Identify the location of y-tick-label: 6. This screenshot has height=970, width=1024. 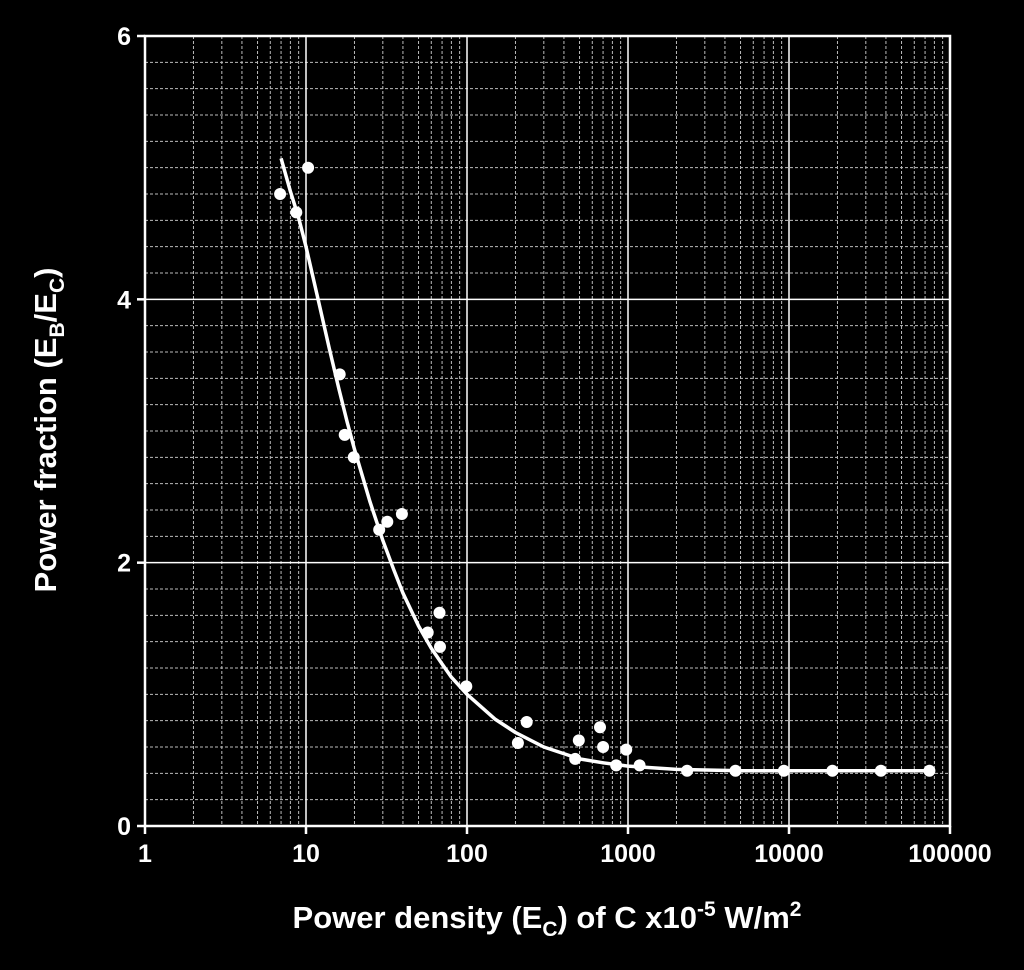
(124, 37).